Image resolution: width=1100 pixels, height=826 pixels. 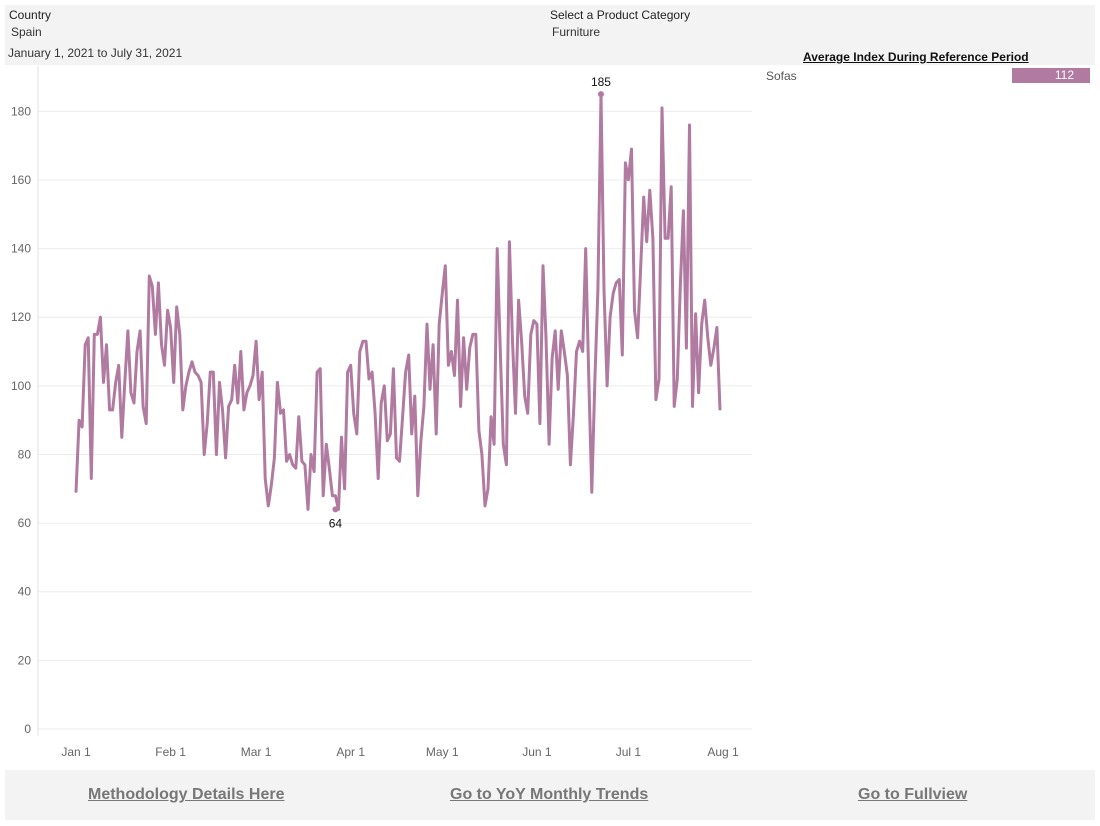 What do you see at coordinates (913, 794) in the screenshot?
I see `fullview-link: Go to Fullview` at bounding box center [913, 794].